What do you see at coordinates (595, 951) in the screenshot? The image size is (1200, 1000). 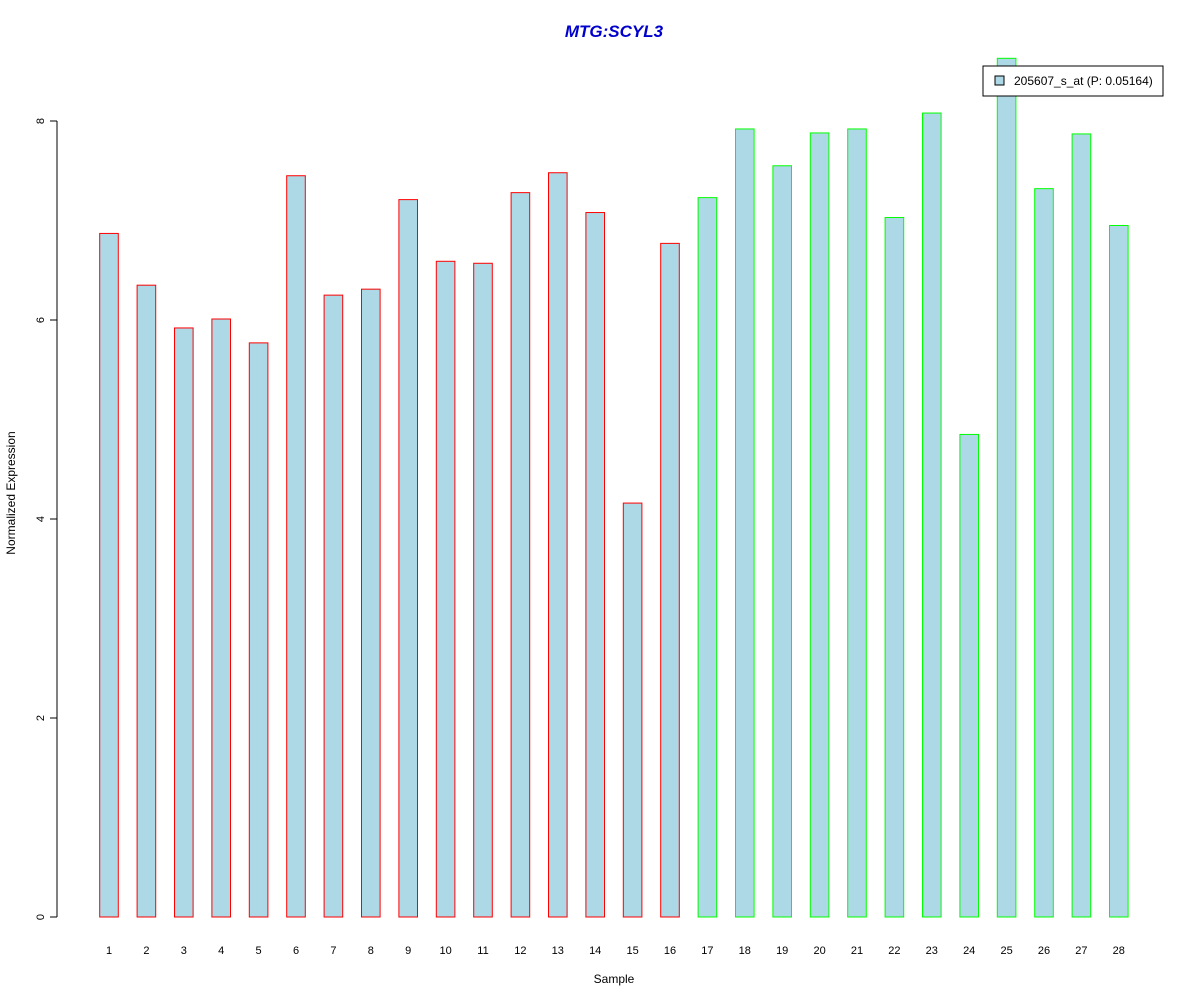 I see `x-tick-label: 14` at bounding box center [595, 951].